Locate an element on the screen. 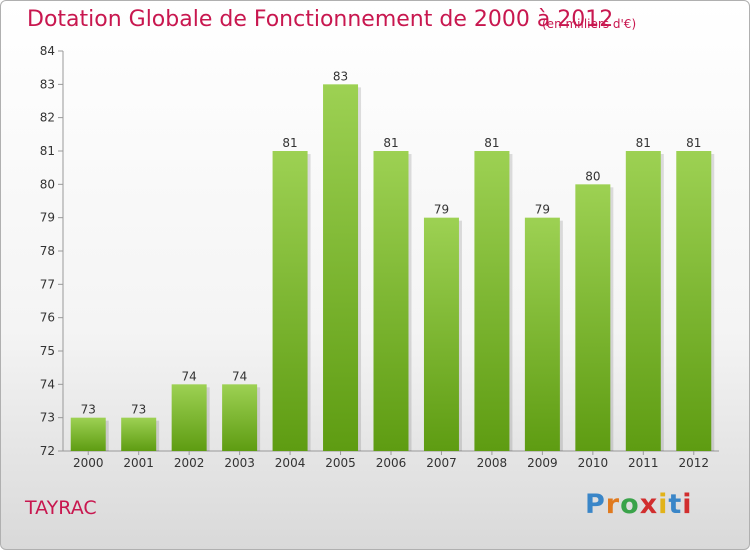  y-tick-label: 75 is located at coordinates (47, 351).